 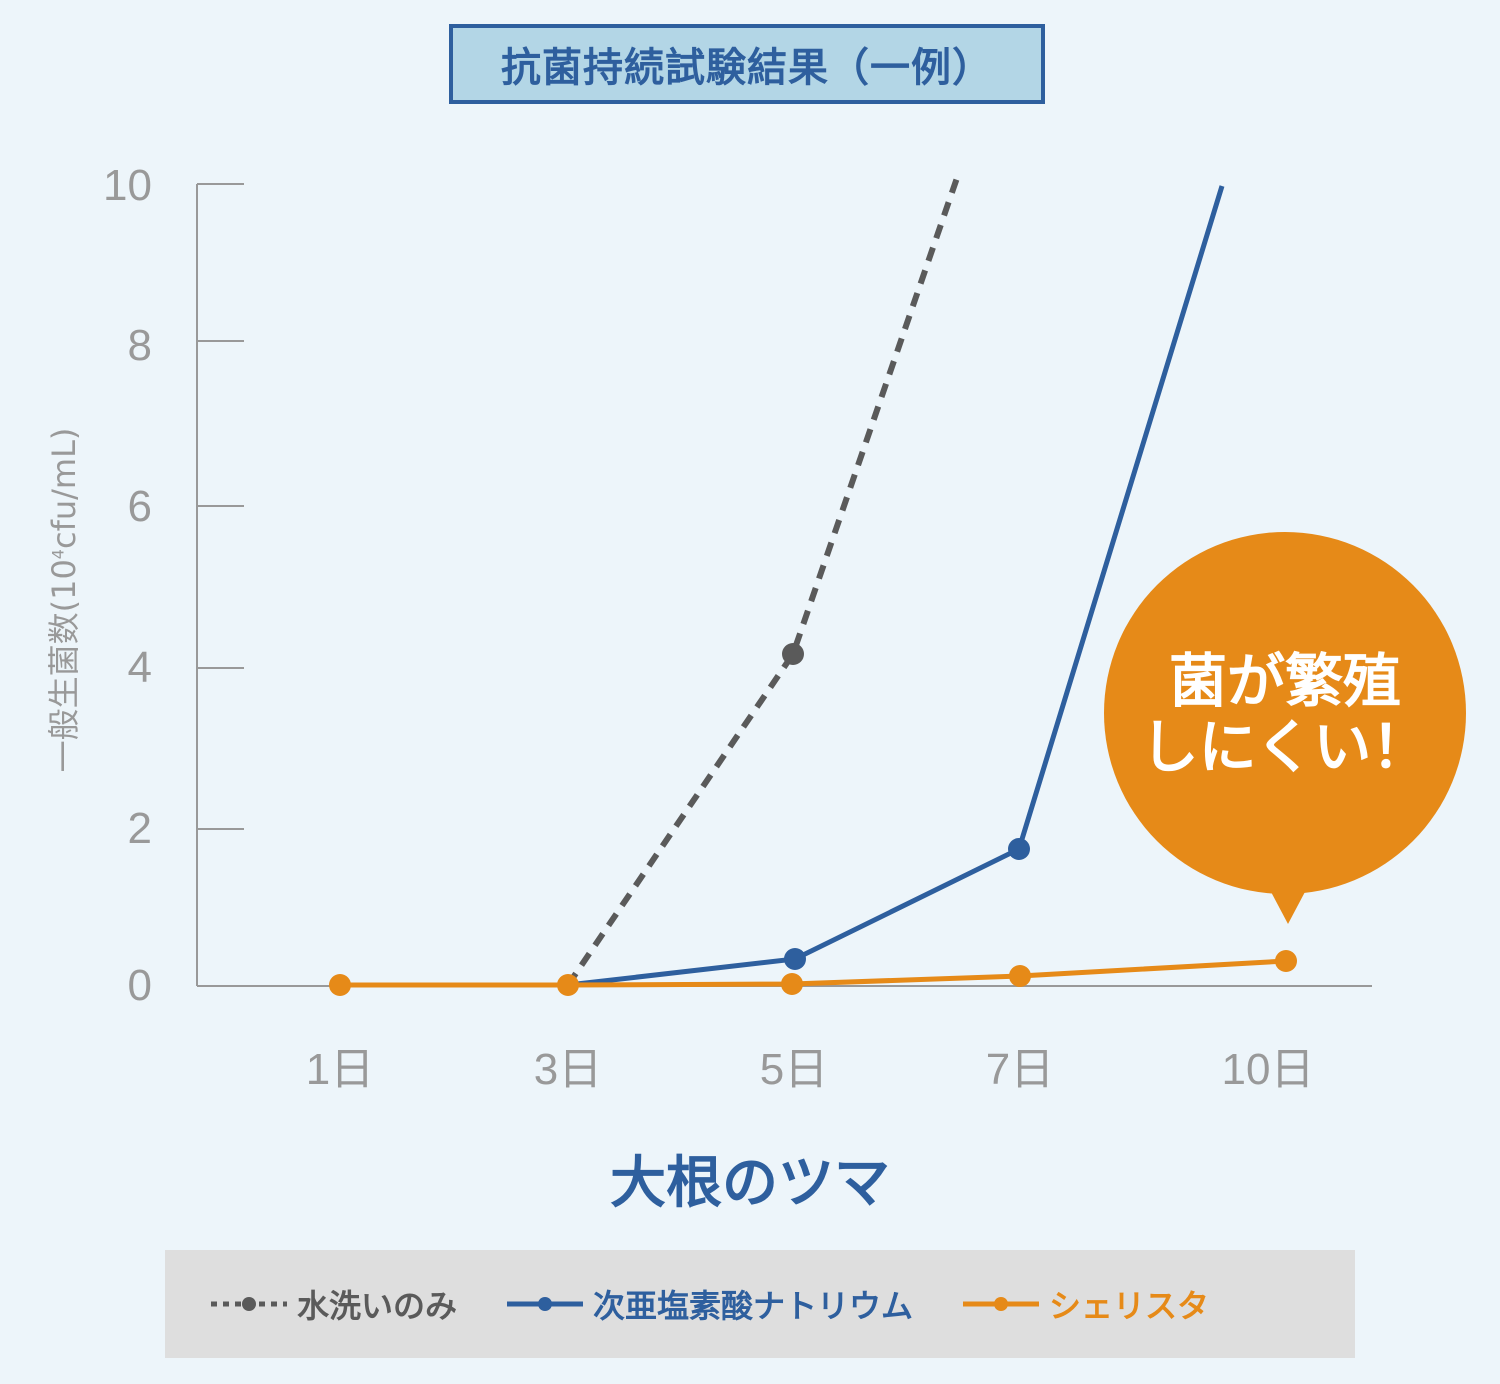 What do you see at coordinates (813, 973) in the screenshot?
I see `series-sherista` at bounding box center [813, 973].